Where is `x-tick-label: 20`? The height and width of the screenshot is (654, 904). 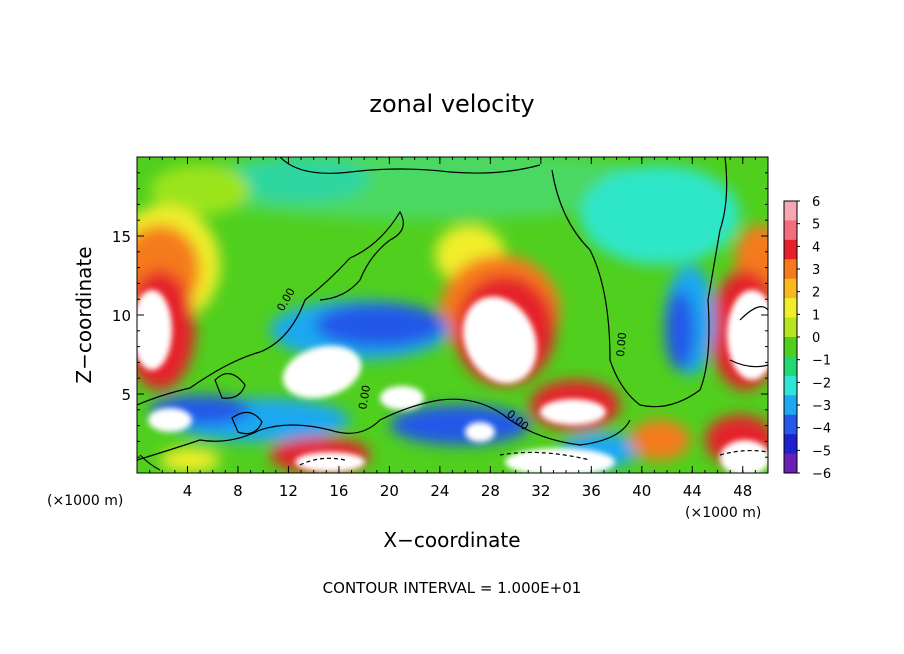
x-tick-label: 20 is located at coordinates (389, 491).